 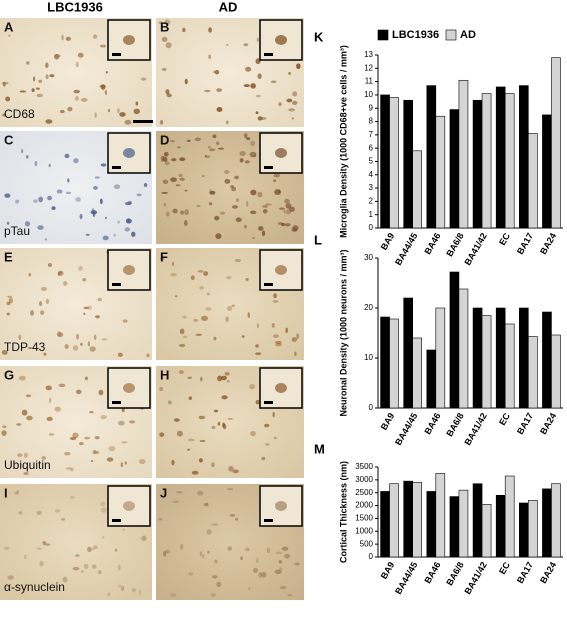 I want to click on panel-label: J, so click(x=163, y=492).